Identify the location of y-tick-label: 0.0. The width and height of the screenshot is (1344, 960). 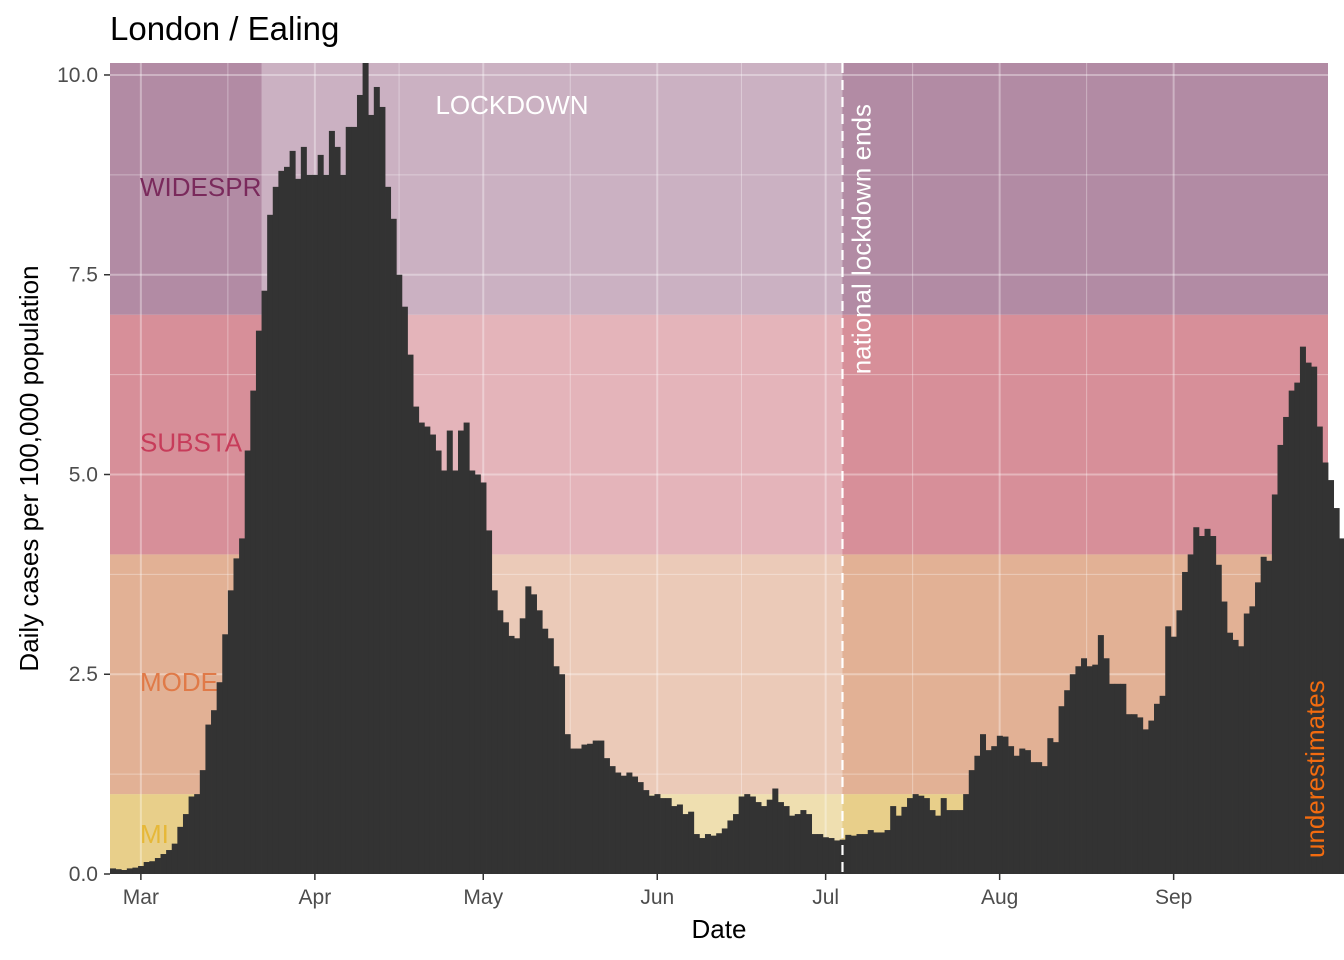
(83, 874).